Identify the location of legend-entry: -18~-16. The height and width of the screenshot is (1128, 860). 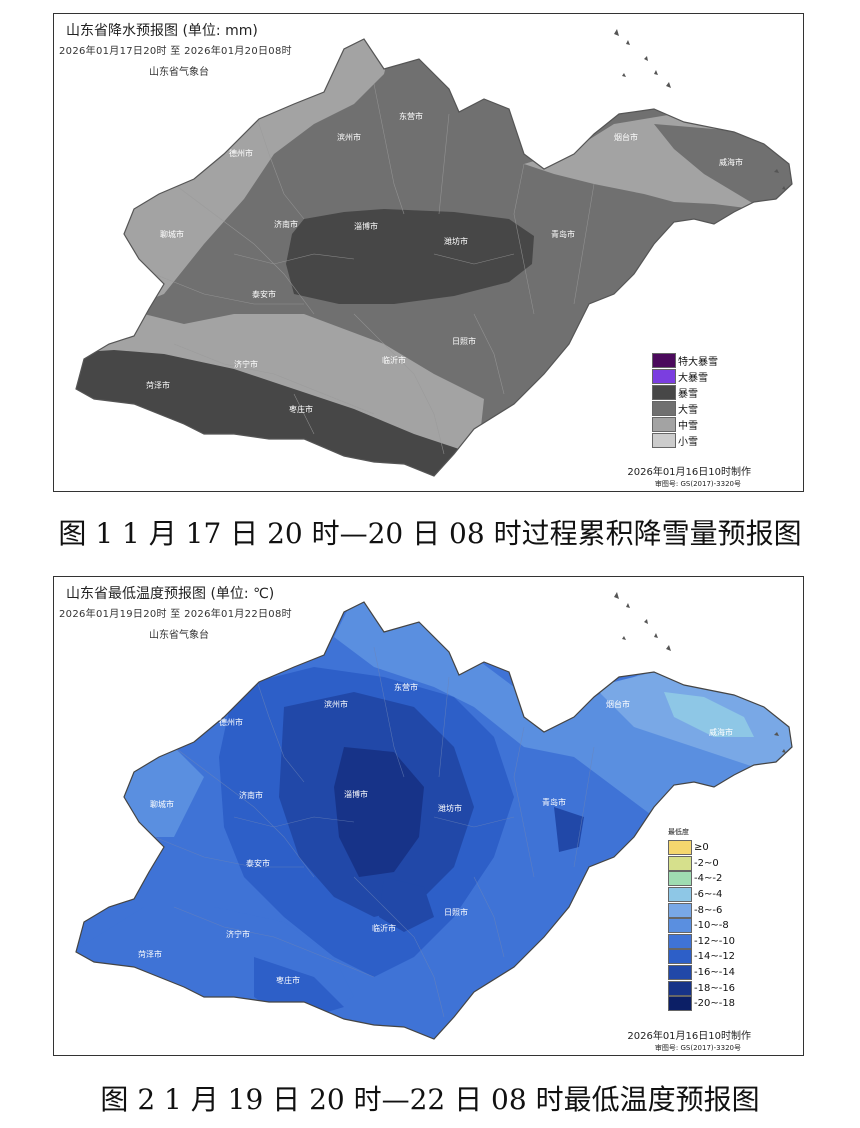
(701, 988).